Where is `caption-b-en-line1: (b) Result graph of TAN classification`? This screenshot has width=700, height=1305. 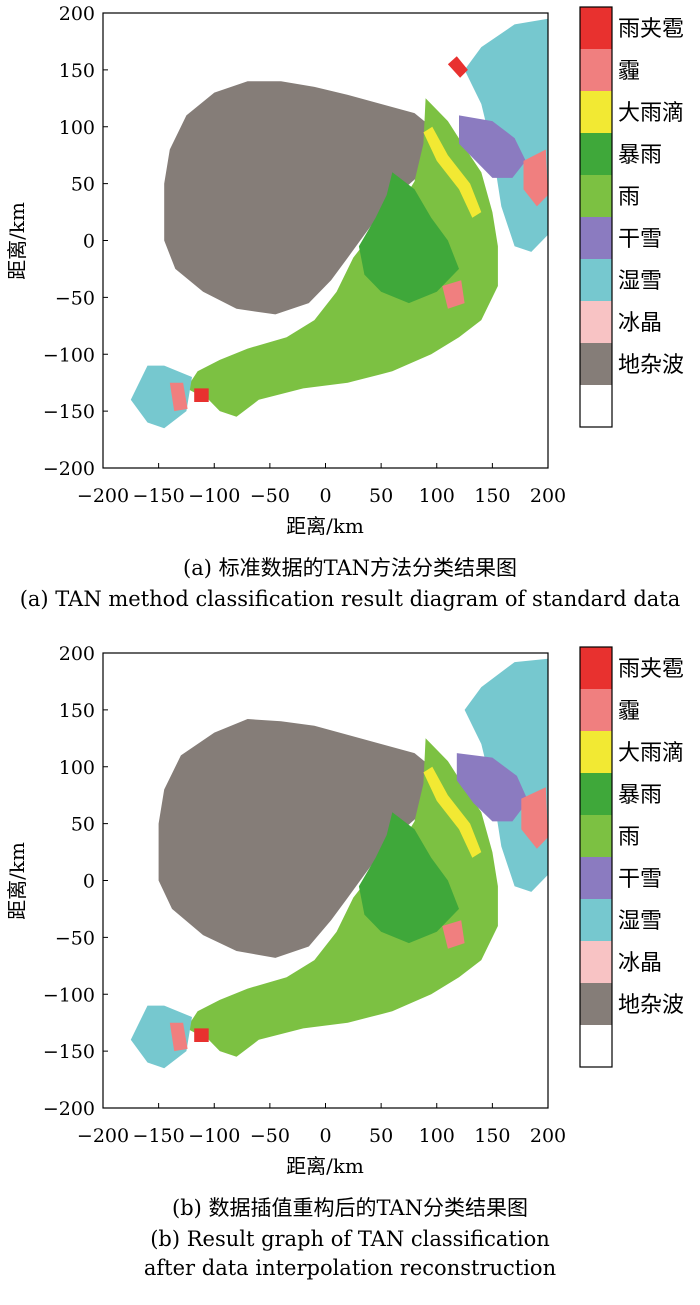
caption-b-en-line1: (b) Result graph of TAN classification is located at coordinates (350, 1239).